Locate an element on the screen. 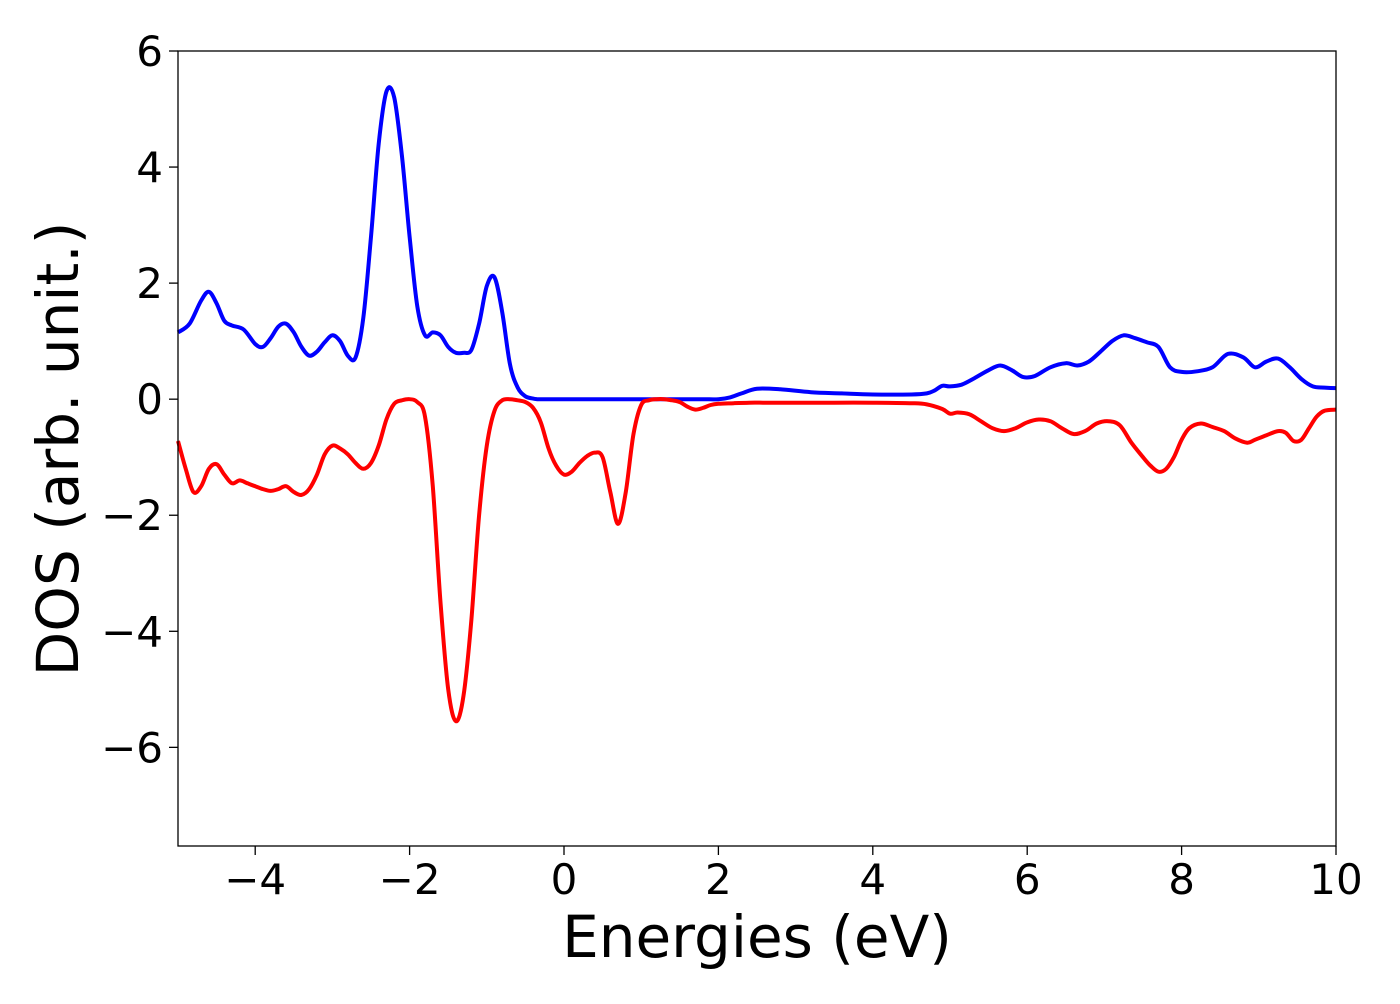  y-tick-label: −4 is located at coordinates (132, 631).